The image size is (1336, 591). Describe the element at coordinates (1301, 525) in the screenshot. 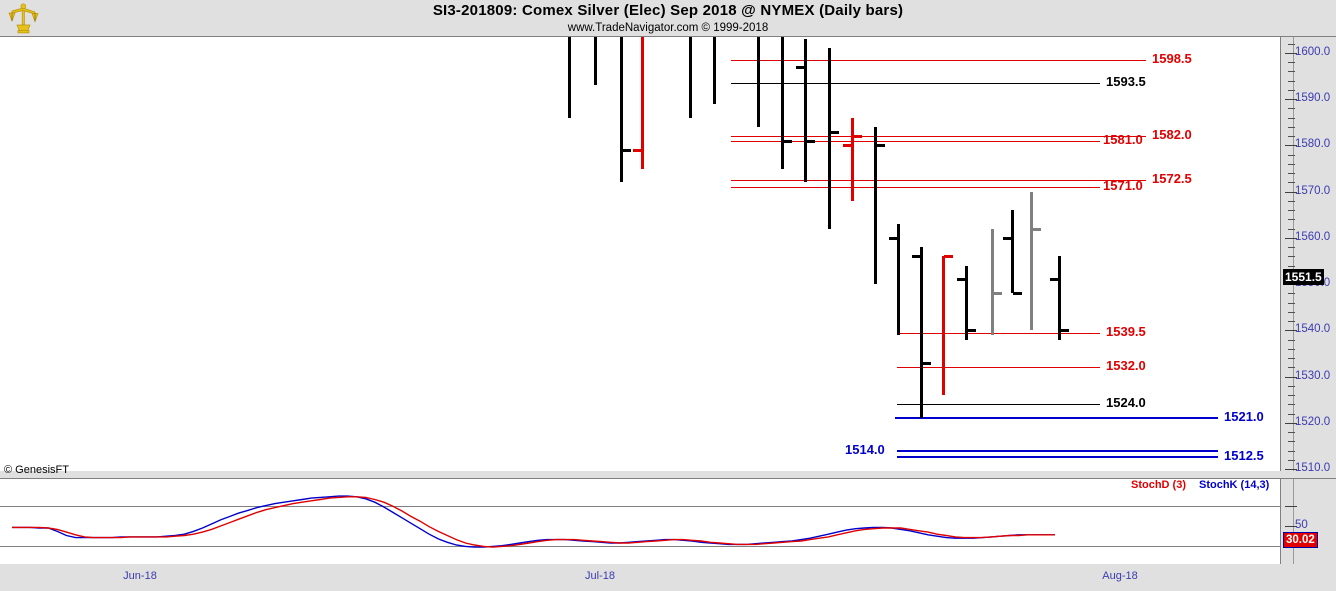

I see `indicator-scale-label: 50` at that location.